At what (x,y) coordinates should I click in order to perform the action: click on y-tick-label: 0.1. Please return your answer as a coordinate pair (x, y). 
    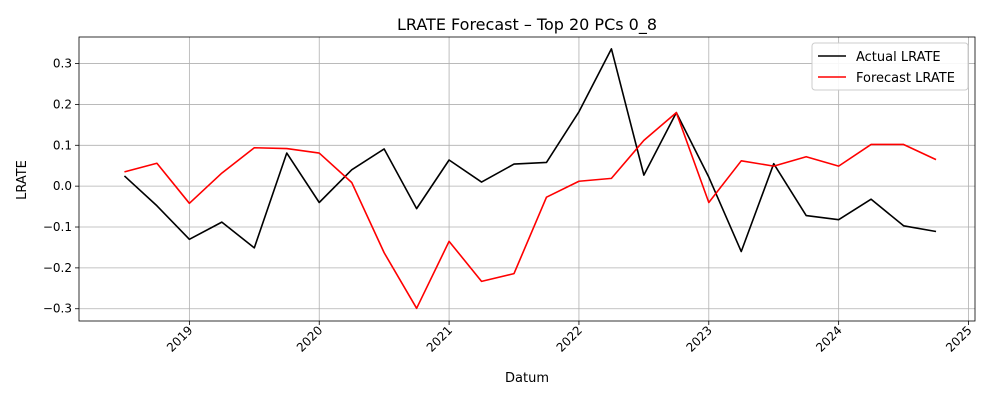
    Looking at the image, I should click on (62, 145).